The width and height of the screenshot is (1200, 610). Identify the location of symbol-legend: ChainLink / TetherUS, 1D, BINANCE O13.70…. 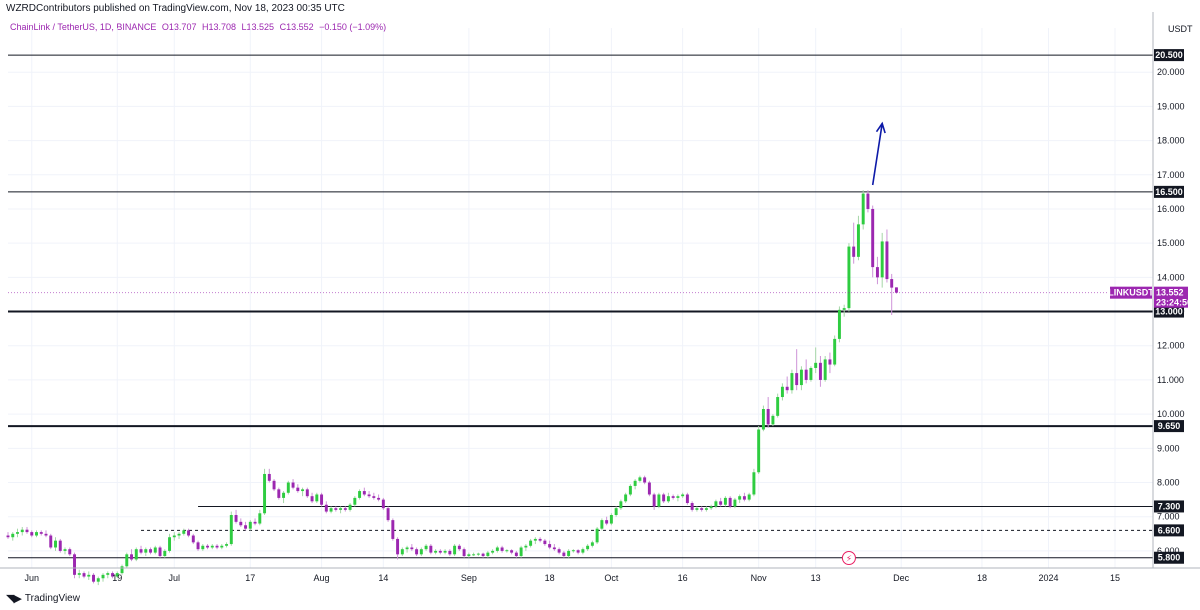
(199, 27).